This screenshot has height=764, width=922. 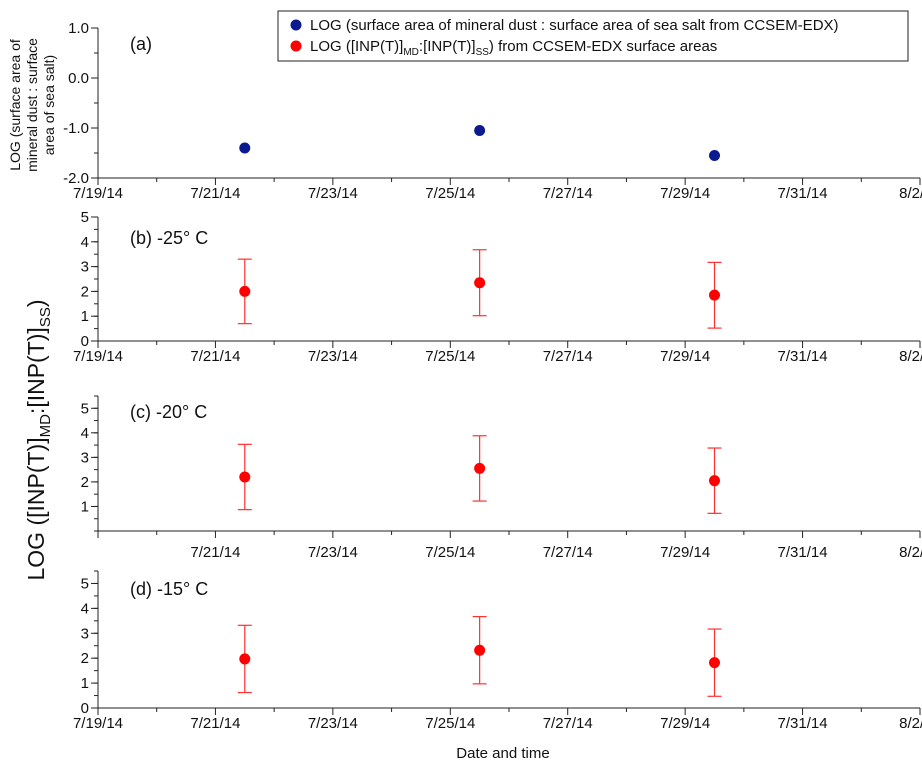 I want to click on y-tick-label: 0.0, so click(x=78, y=78).